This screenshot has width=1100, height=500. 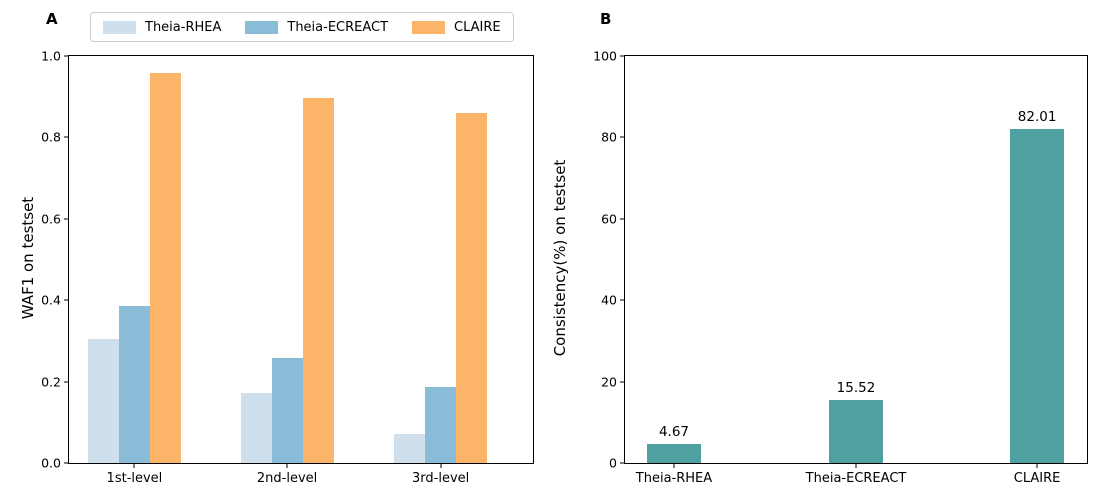 I want to click on y-tick-label: 20, so click(x=609, y=382).